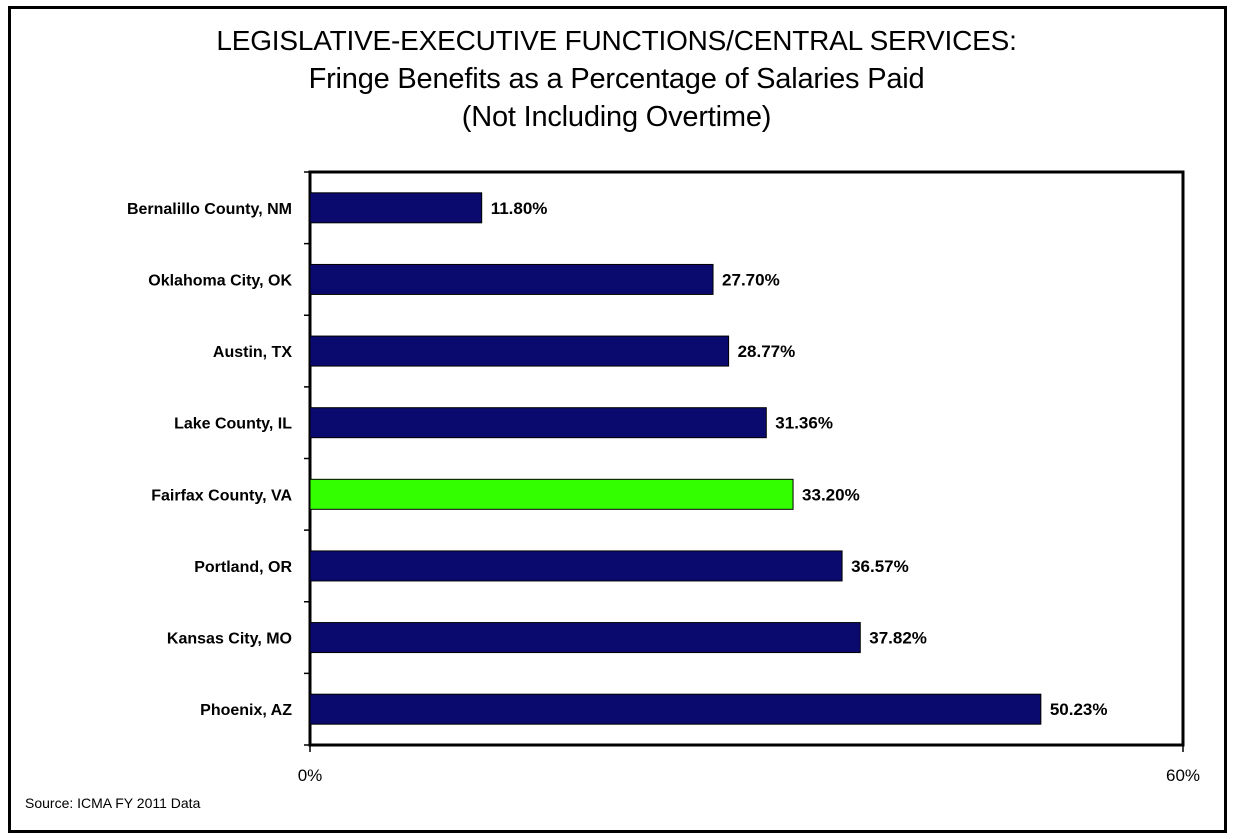 The image size is (1233, 839). I want to click on chart-subtitle-note: (Not Including Overtime), so click(616, 117).